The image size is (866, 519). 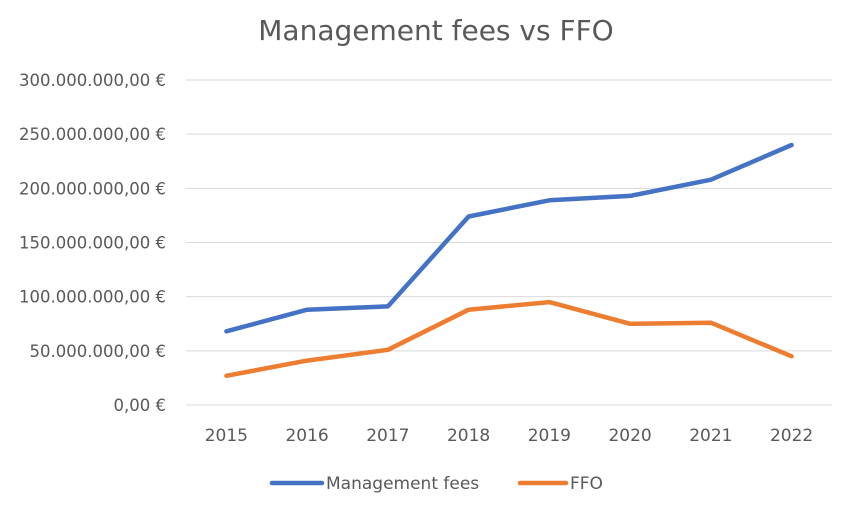 I want to click on y-tick-label: 200.000.000,00 €, so click(x=92, y=188).